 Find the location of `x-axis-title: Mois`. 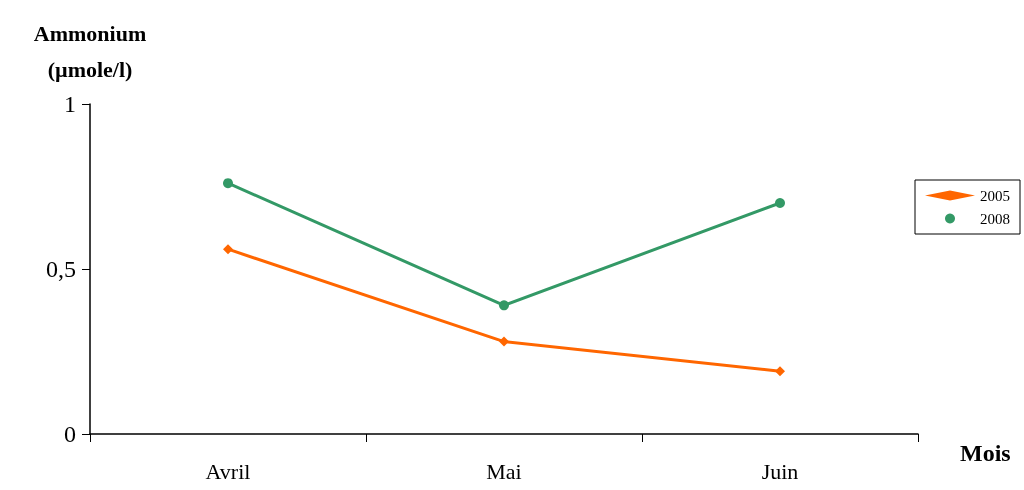

x-axis-title: Mois is located at coordinates (985, 453).